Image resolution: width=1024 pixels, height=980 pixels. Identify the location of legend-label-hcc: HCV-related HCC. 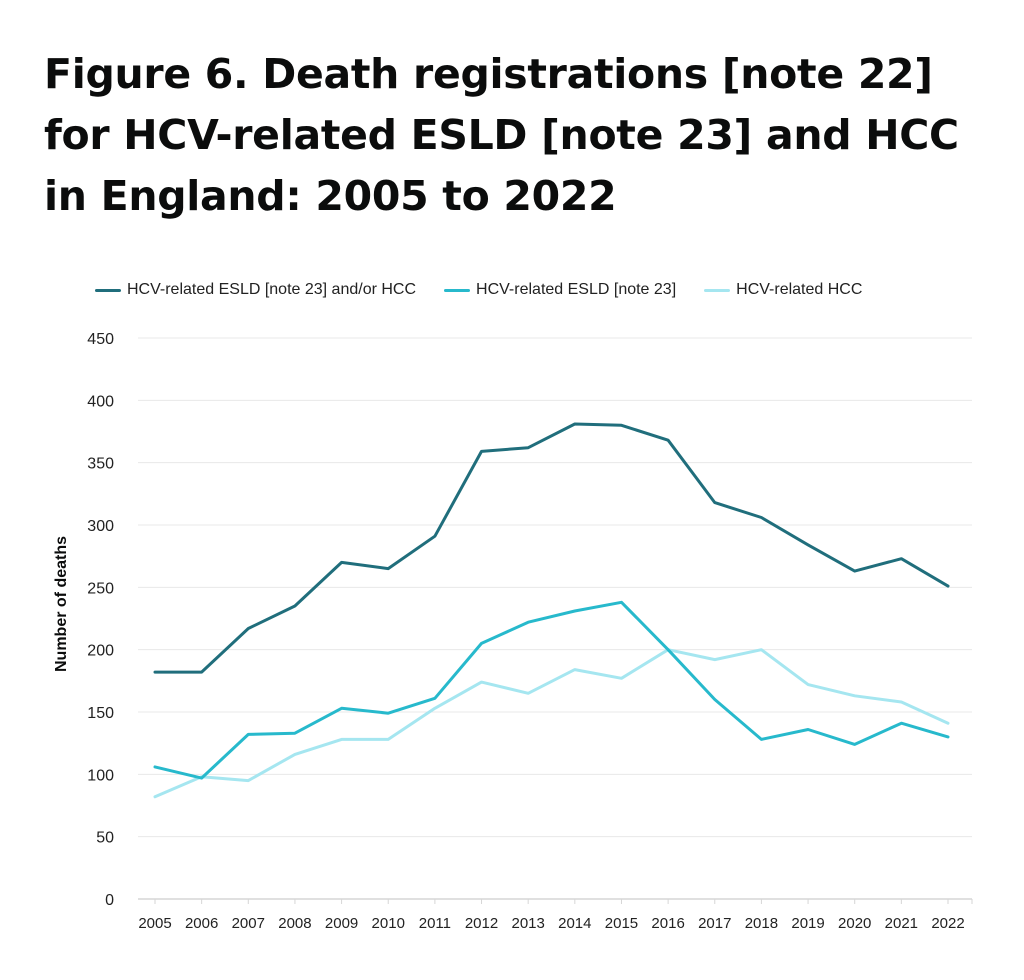
(799, 289).